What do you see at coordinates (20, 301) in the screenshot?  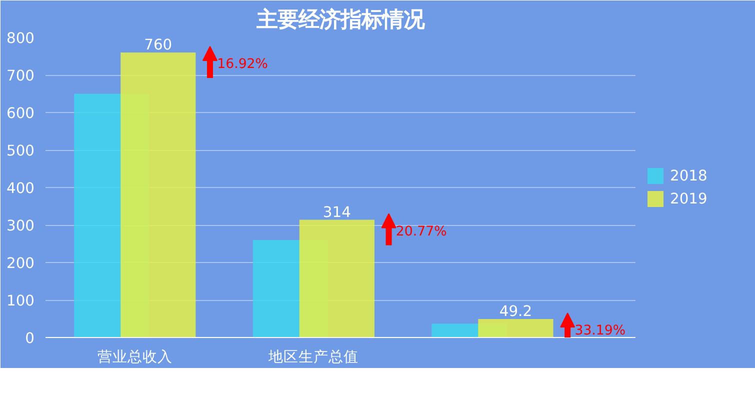 I see `y-tick-label: 100` at bounding box center [20, 301].